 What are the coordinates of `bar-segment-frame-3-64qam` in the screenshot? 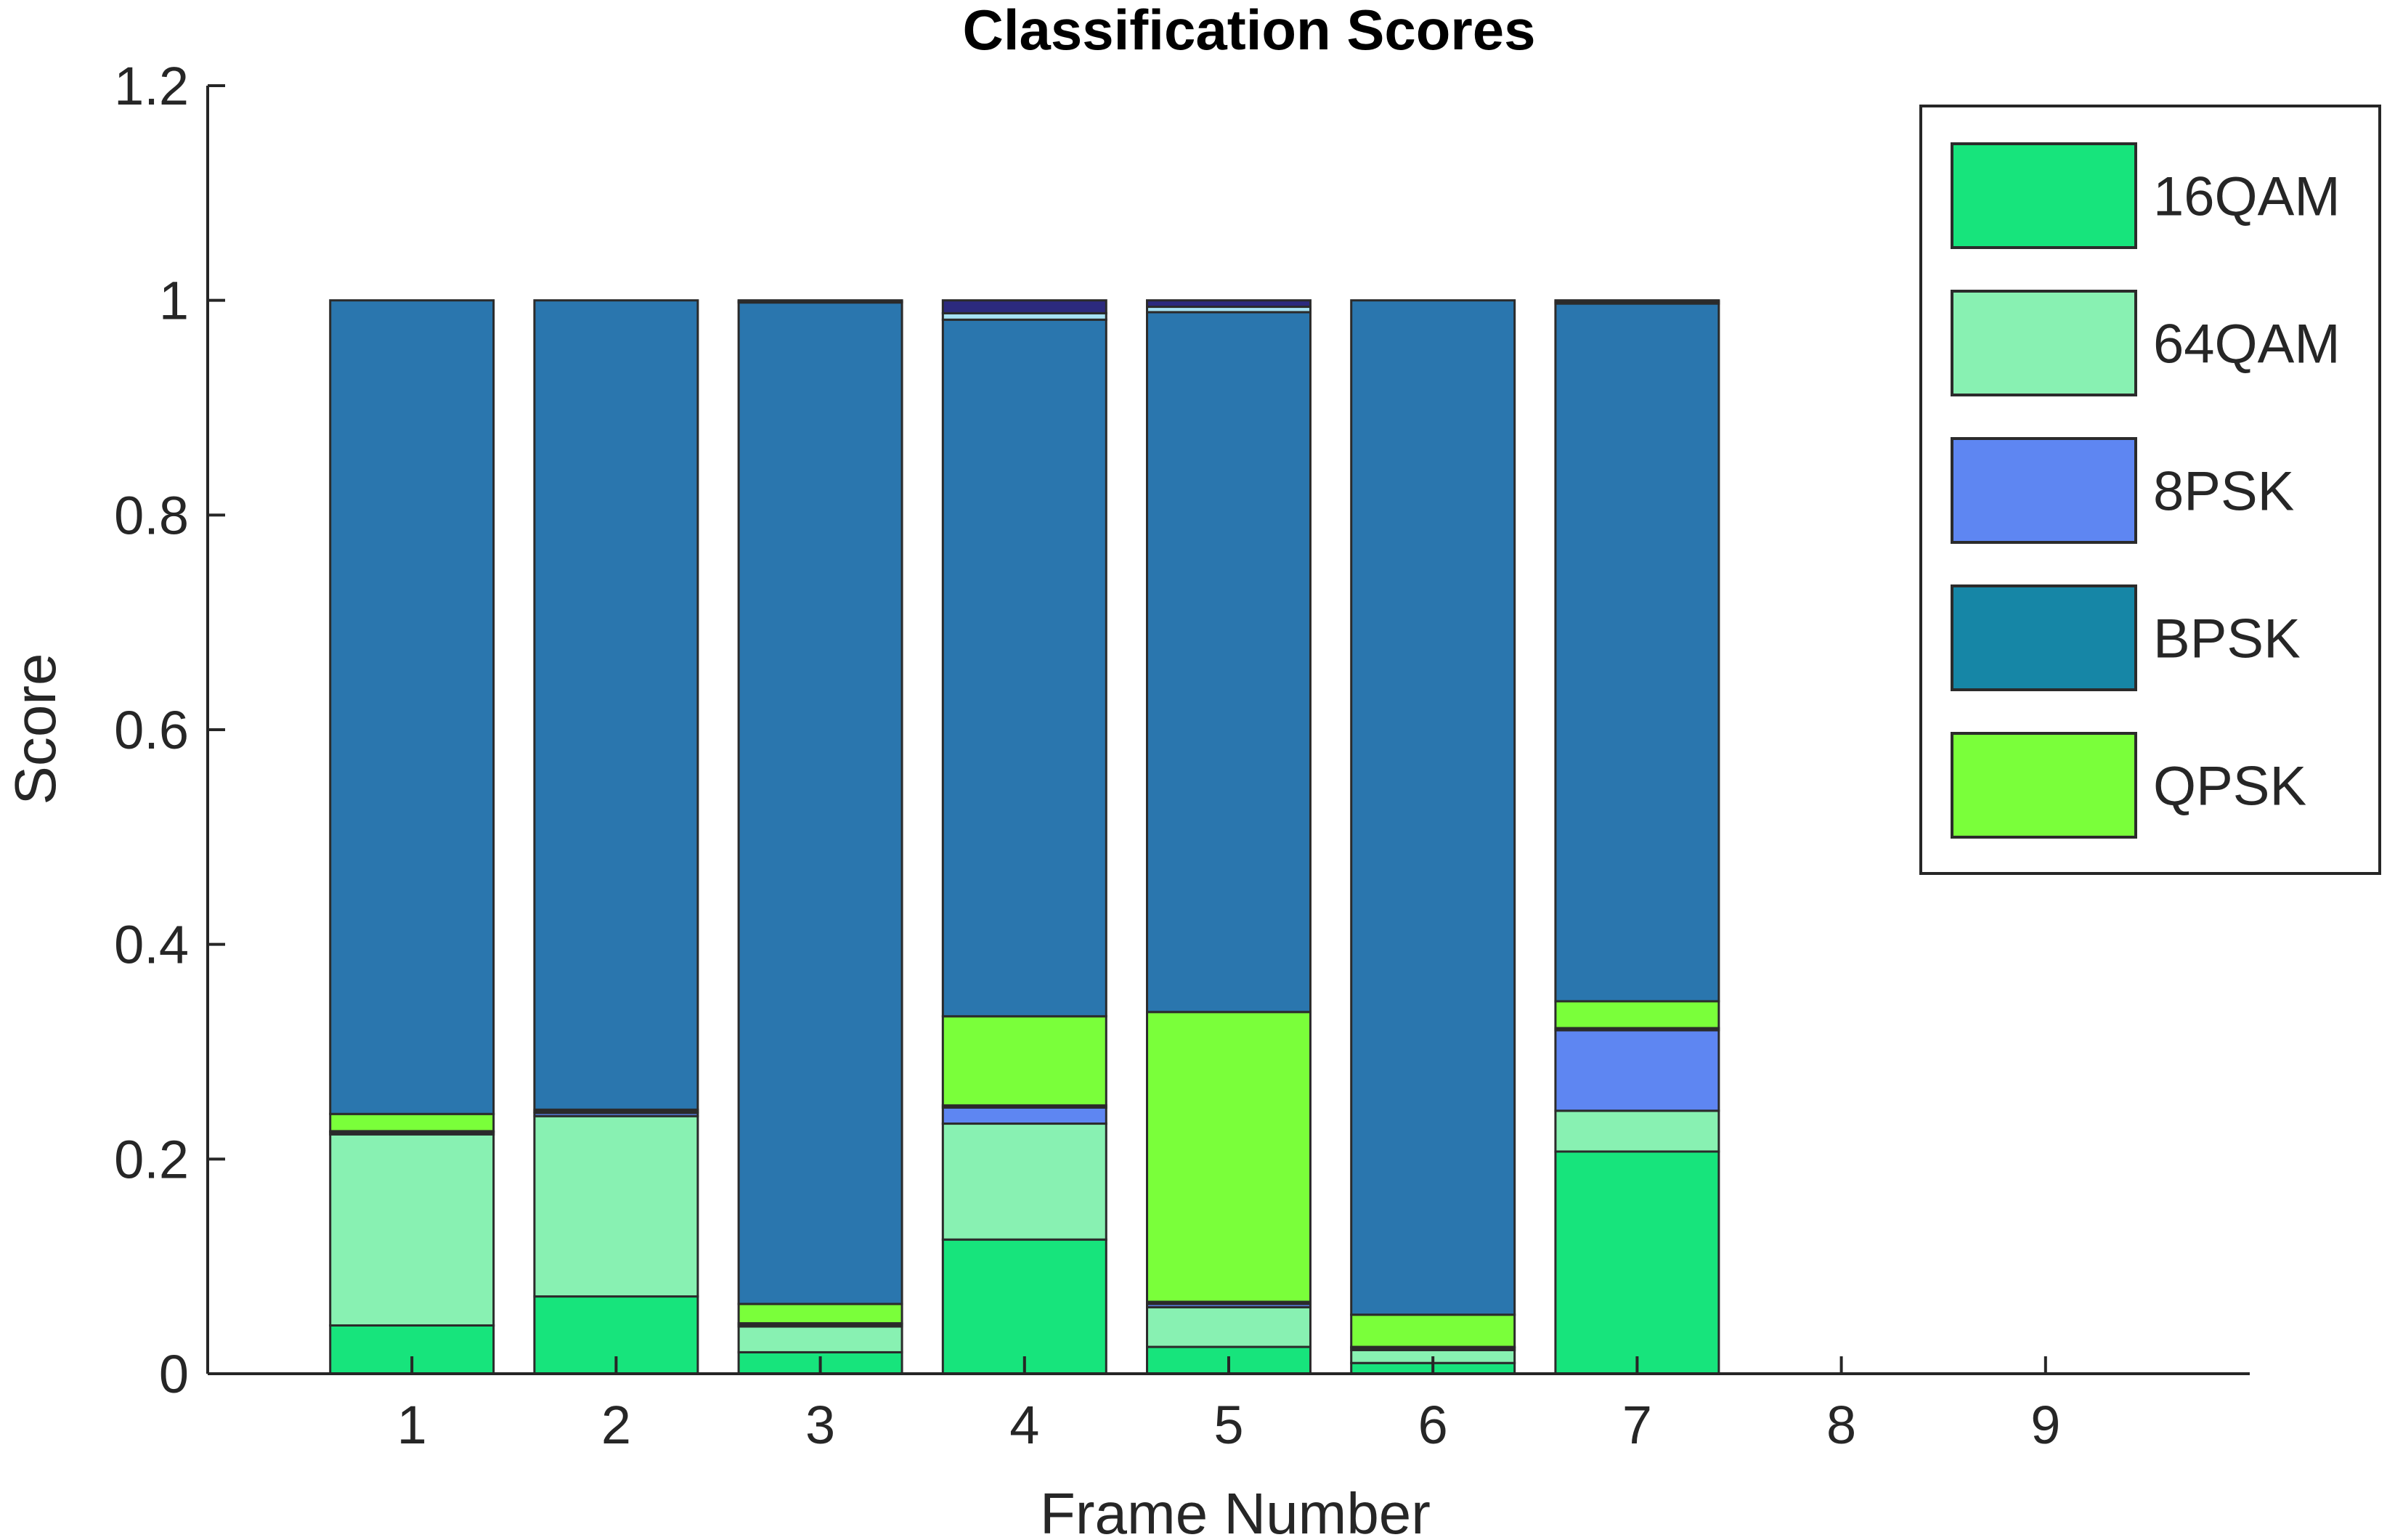 It's located at (820, 1339).